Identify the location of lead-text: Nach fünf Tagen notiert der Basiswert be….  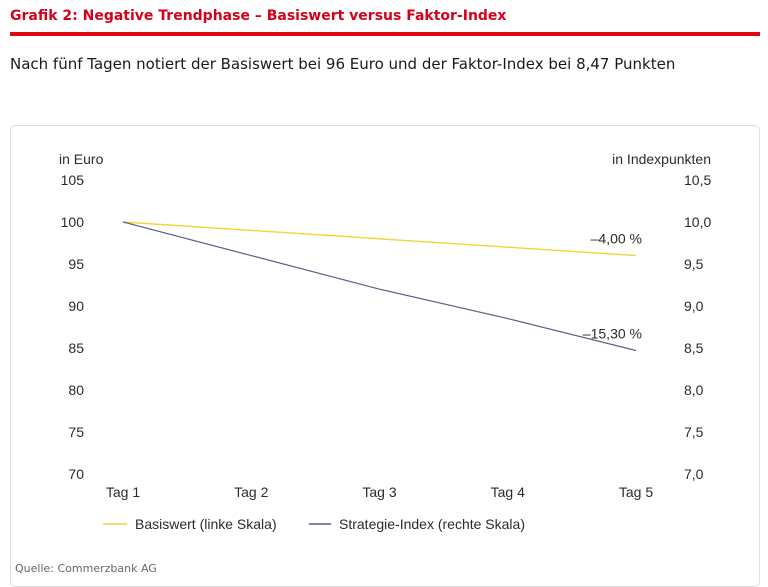
(343, 64).